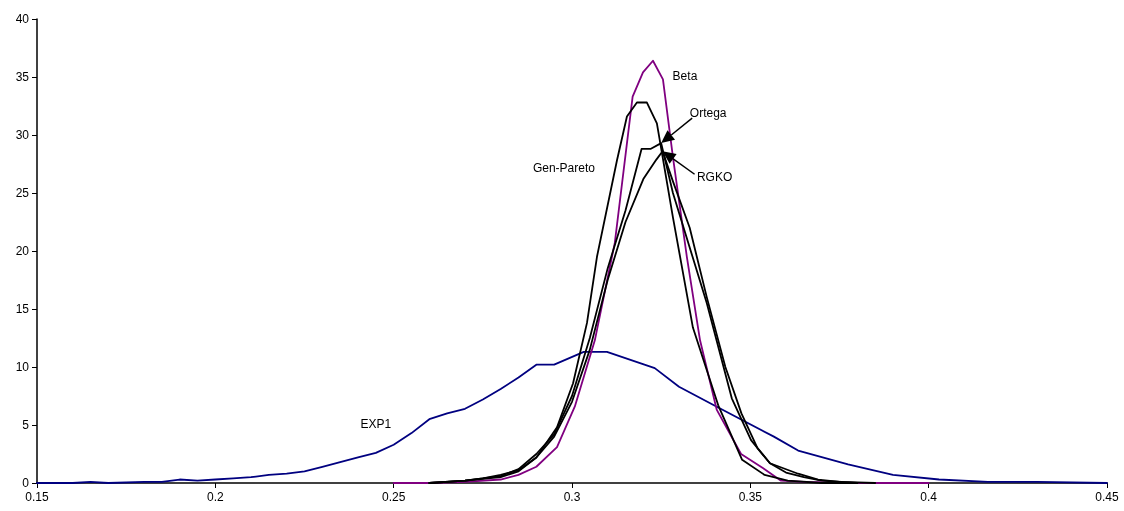 This screenshot has width=1124, height=511. What do you see at coordinates (708, 113) in the screenshot?
I see `text: Ortega` at bounding box center [708, 113].